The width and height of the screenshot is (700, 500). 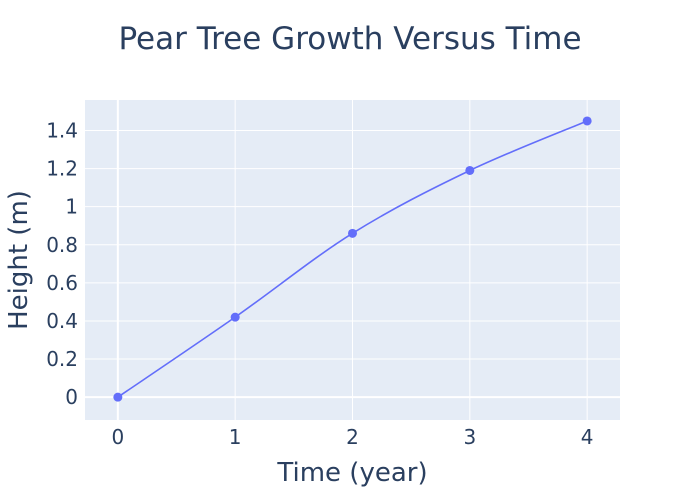 I want to click on x-tick-label: 2, so click(x=352, y=437).